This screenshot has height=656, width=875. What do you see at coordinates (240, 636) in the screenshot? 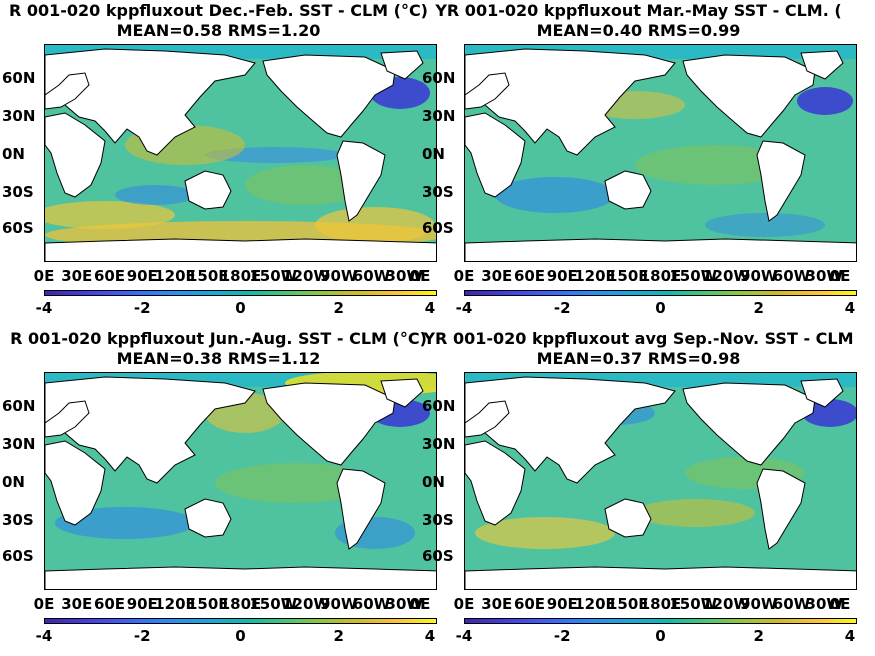
I see `colorbar-tick-label: 0` at bounding box center [240, 636].